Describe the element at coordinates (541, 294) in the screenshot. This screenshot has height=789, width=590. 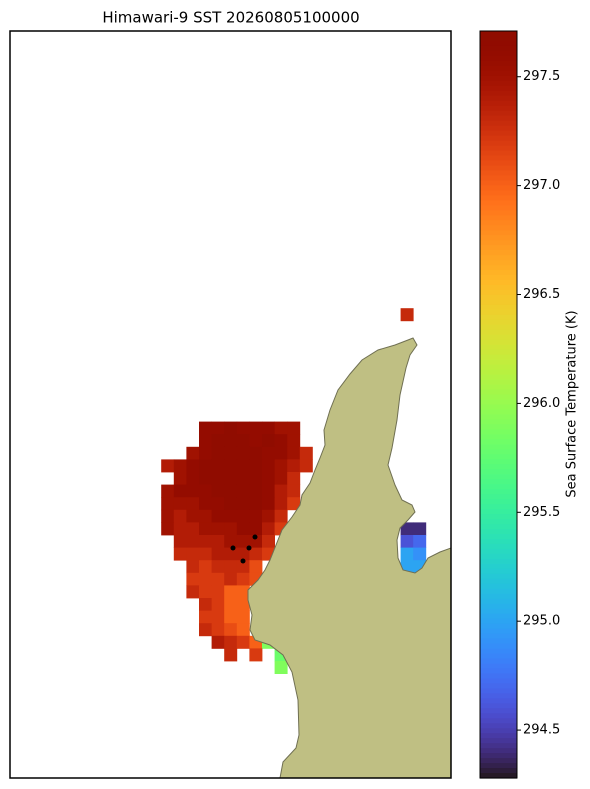
I see `colorbar-tick-label: 296.5` at that location.